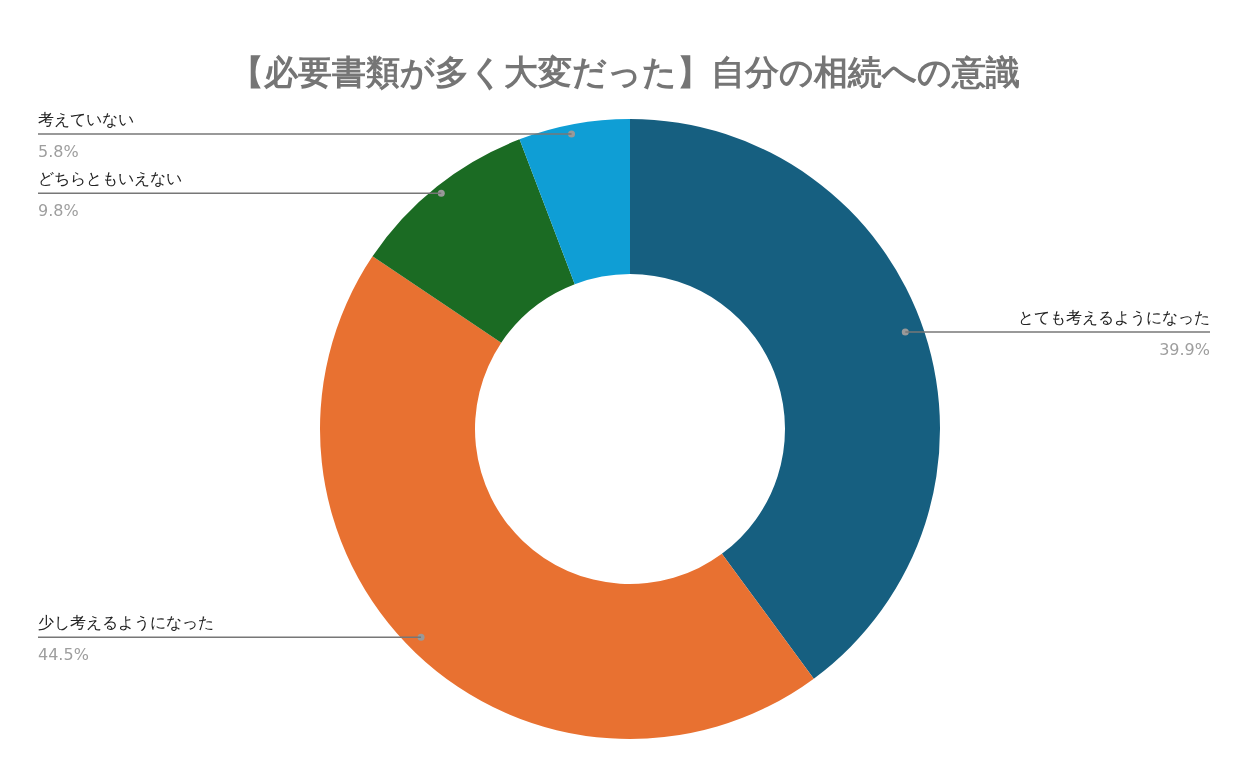 This screenshot has height=773, width=1250. I want to click on slice-label: 少し考えるようになった, so click(126, 623).